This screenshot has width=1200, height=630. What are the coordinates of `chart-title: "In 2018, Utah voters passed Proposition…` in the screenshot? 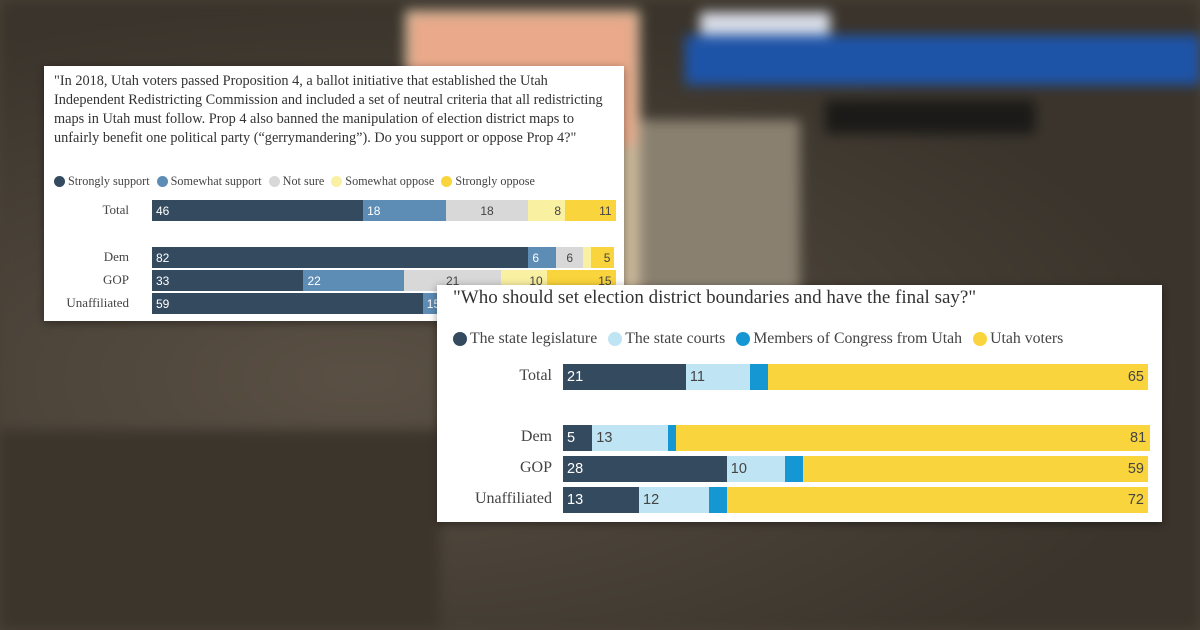 It's located at (328, 109).